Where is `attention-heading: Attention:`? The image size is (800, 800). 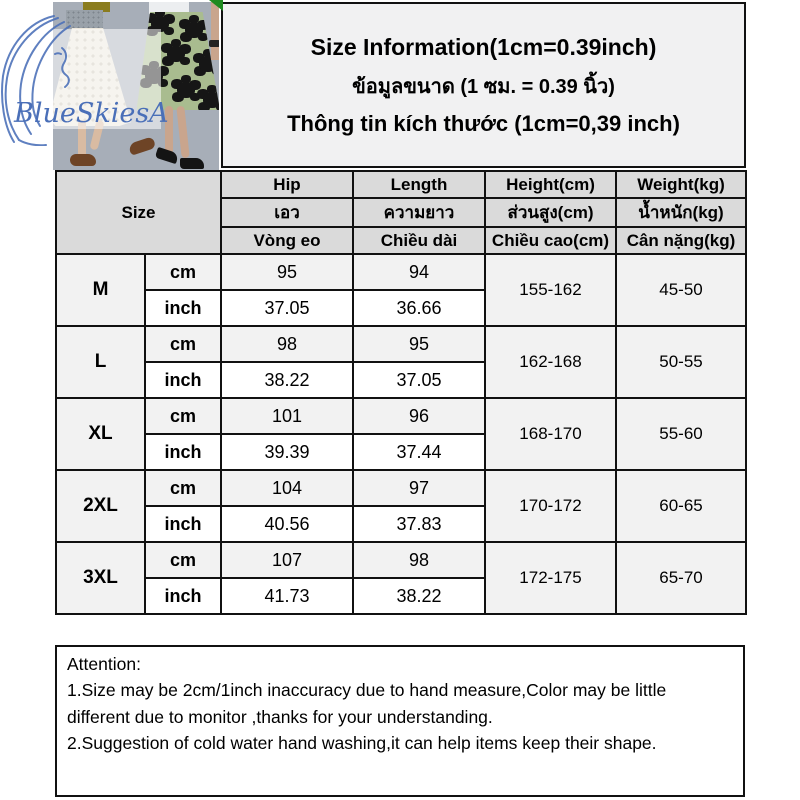
attention-heading: Attention: is located at coordinates (104, 664).